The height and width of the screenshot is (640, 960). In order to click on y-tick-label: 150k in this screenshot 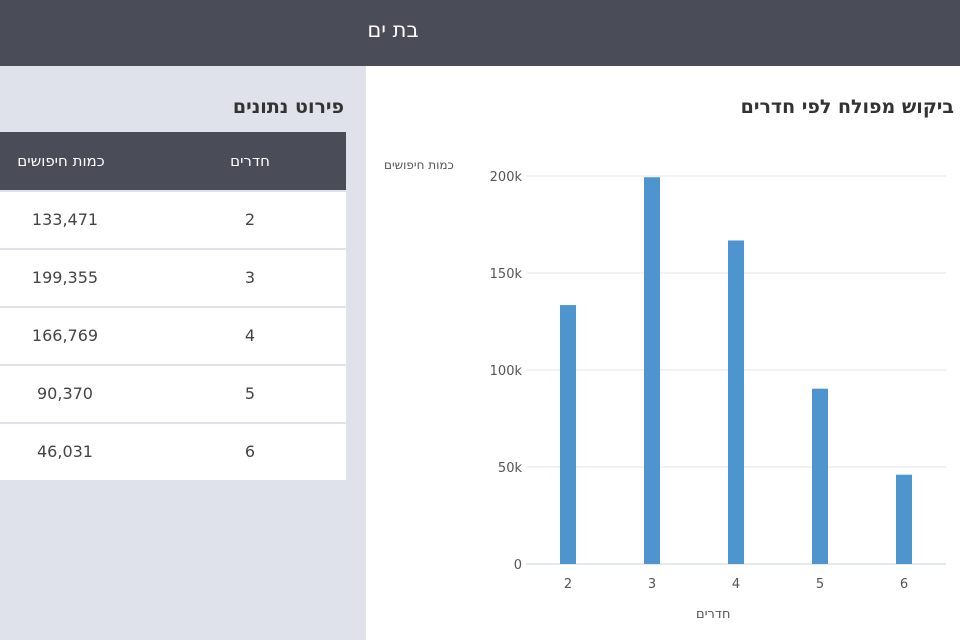, I will do `click(506, 274)`.